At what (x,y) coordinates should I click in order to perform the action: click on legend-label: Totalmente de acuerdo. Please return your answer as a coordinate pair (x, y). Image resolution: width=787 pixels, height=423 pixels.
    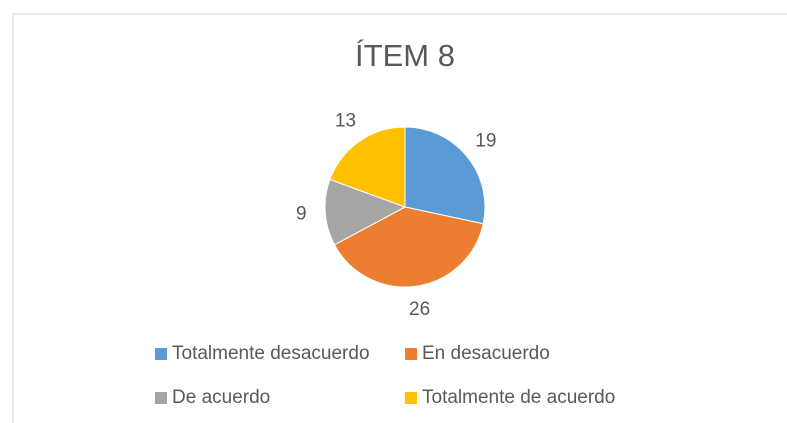
    Looking at the image, I should click on (518, 397).